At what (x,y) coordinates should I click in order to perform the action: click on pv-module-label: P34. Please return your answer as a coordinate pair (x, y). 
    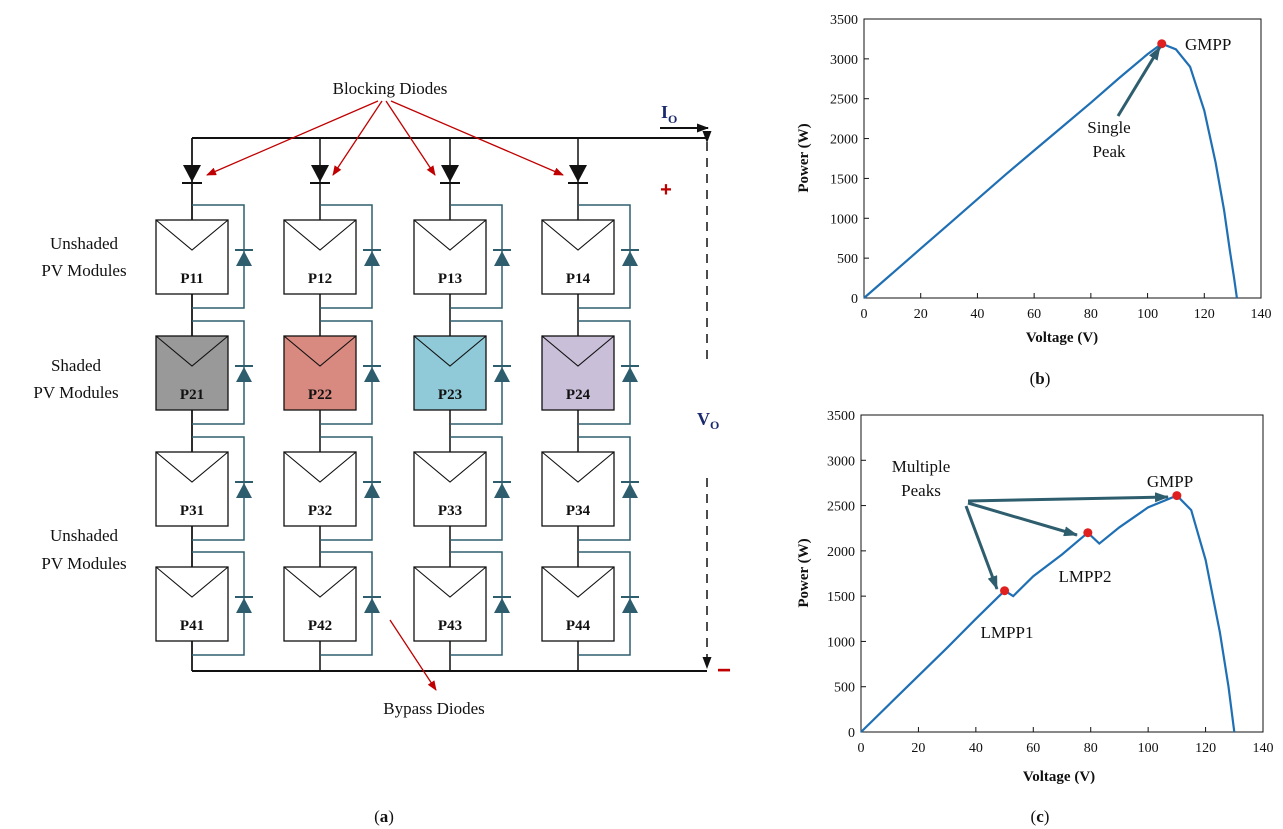
    Looking at the image, I should click on (578, 511).